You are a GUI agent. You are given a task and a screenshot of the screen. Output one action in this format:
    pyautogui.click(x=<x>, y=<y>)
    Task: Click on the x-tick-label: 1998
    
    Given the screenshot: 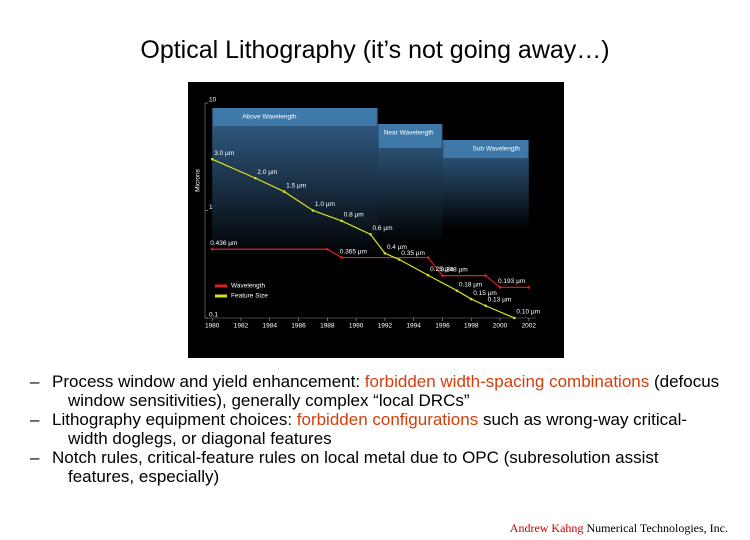 What is the action you would take?
    pyautogui.click(x=471, y=326)
    